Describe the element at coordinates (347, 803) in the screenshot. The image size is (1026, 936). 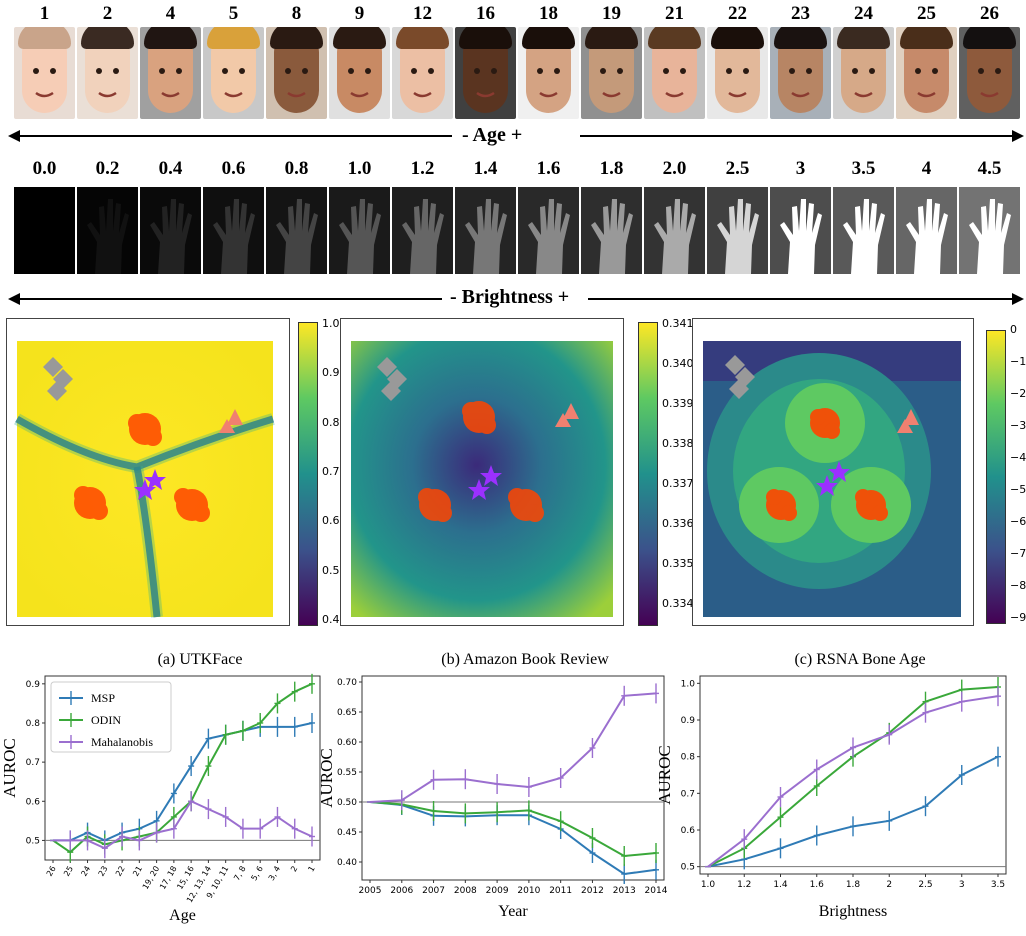
I see `y-tick-label: 0.50` at that location.